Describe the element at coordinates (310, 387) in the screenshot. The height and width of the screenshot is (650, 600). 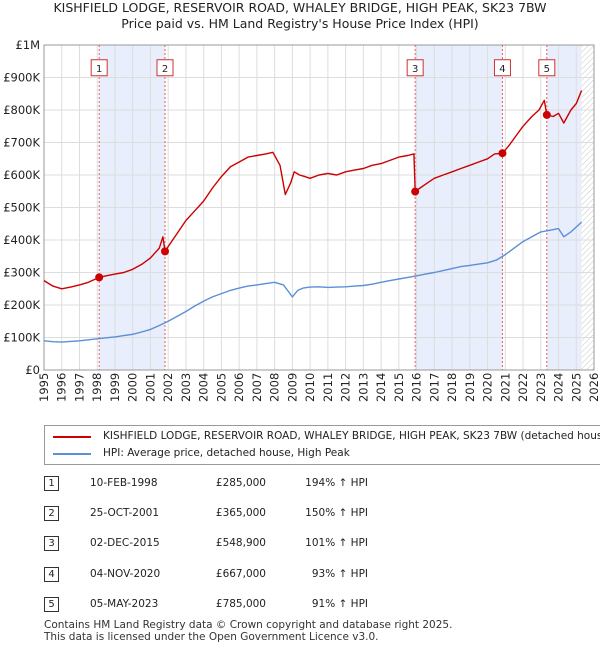
I see `x-tick-label: 2010` at that location.